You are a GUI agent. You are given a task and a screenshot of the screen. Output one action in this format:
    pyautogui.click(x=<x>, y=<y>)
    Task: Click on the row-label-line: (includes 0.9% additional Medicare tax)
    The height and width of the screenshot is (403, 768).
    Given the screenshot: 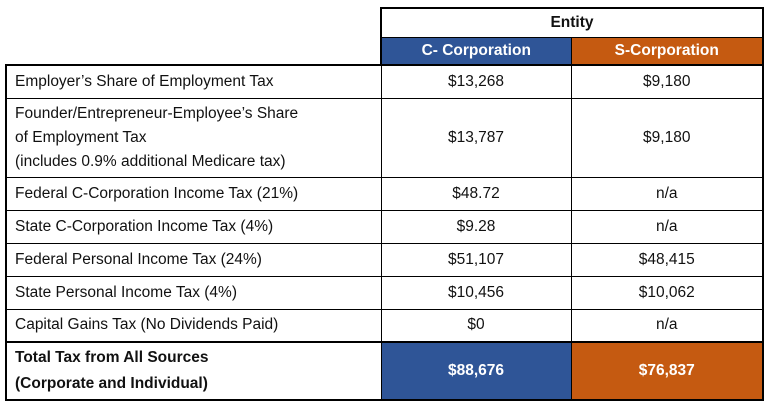 What is the action you would take?
    pyautogui.click(x=150, y=161)
    